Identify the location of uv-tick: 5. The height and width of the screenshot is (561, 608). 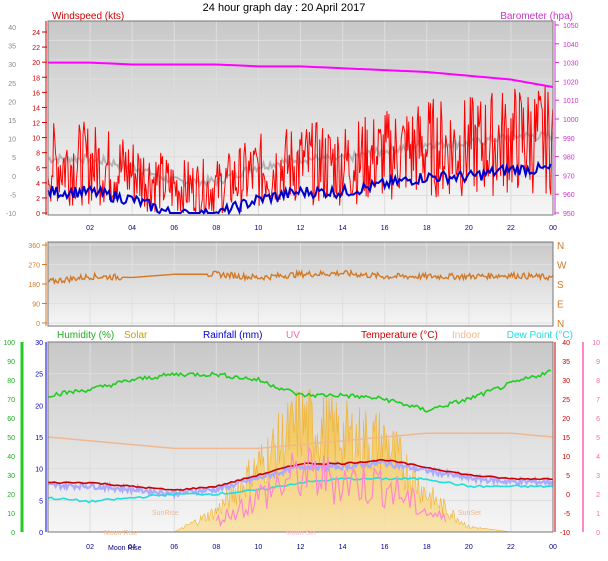
(598, 438).